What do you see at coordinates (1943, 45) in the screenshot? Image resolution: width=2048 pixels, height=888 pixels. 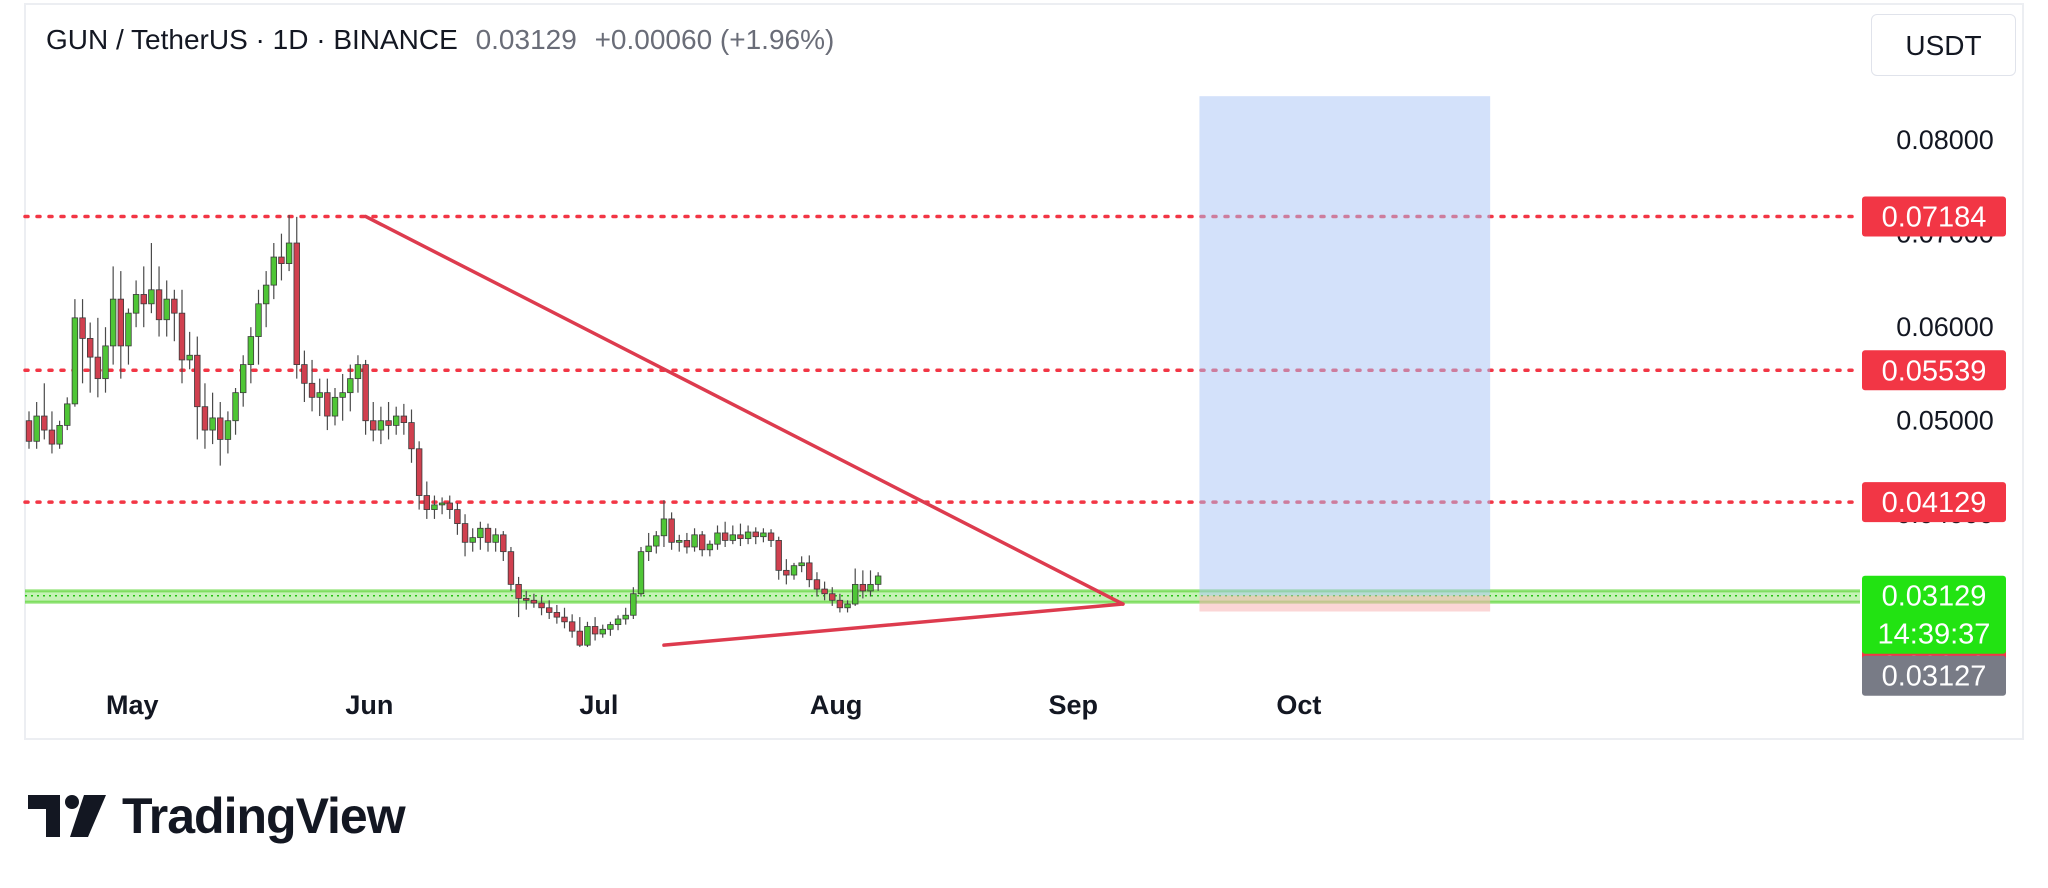 I see `currency-button: USDT` at bounding box center [1943, 45].